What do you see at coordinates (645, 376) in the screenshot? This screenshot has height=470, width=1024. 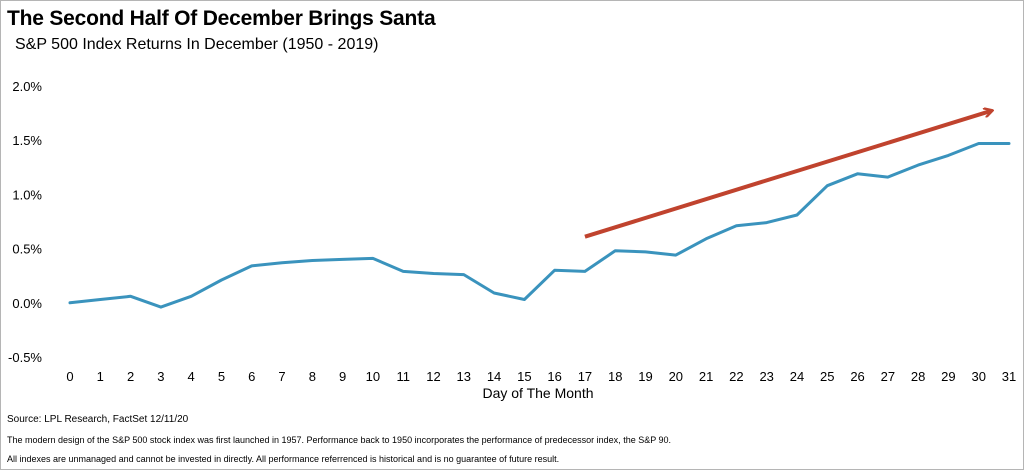 I see `x-tick-label: 19` at bounding box center [645, 376].